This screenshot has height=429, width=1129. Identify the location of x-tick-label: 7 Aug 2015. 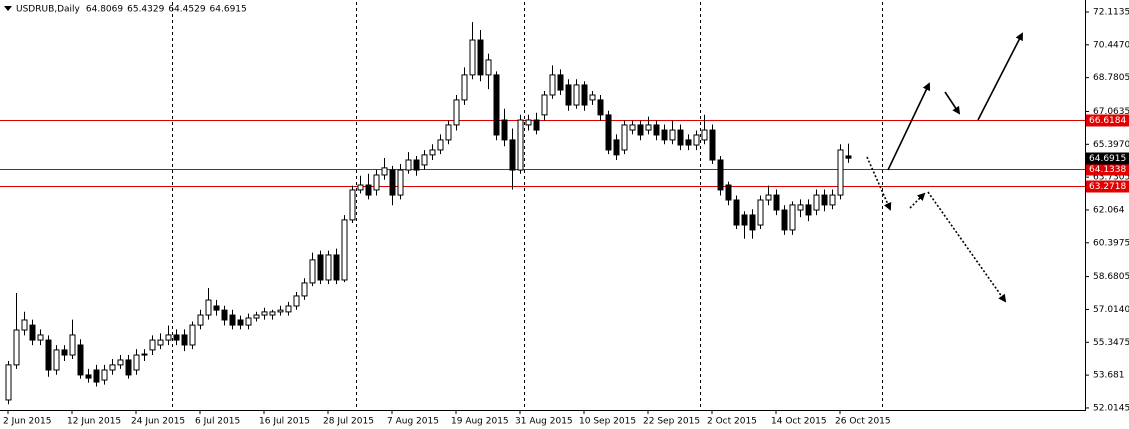
(413, 422).